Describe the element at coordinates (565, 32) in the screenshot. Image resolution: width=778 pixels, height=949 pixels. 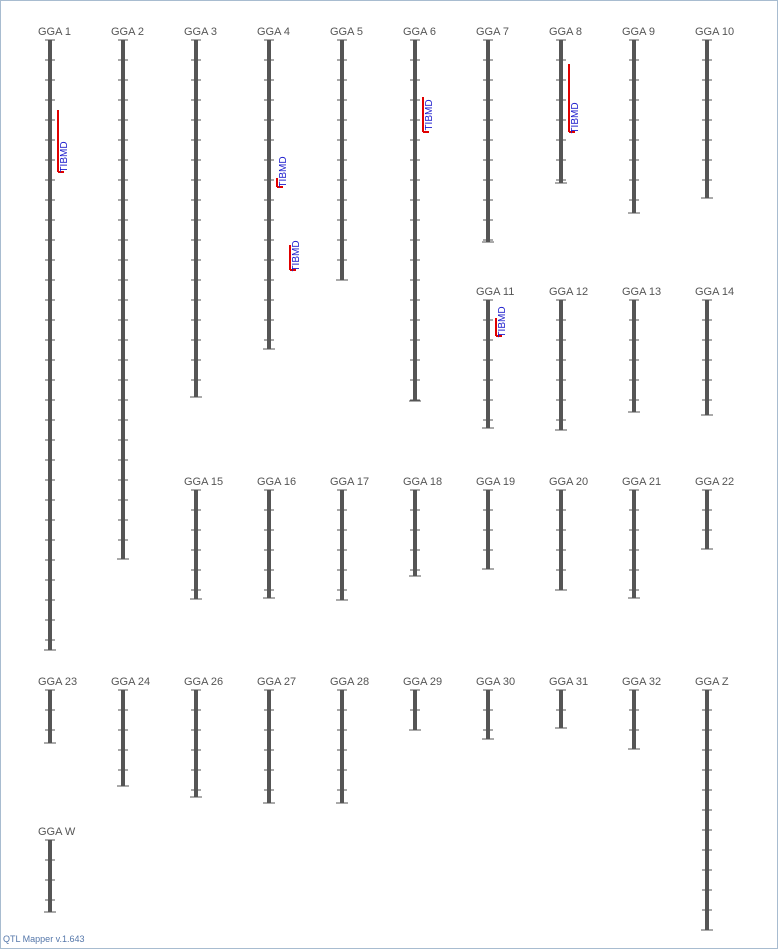
I see `chromosome-label: GGA 8` at that location.